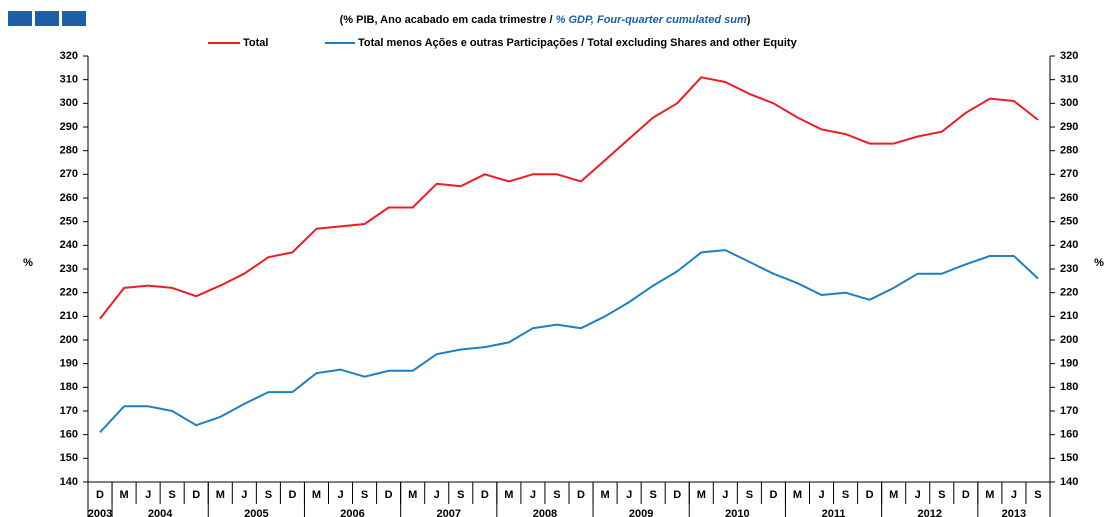  Describe the element at coordinates (69, 198) in the screenshot. I see `y-tick-label: 260` at that location.